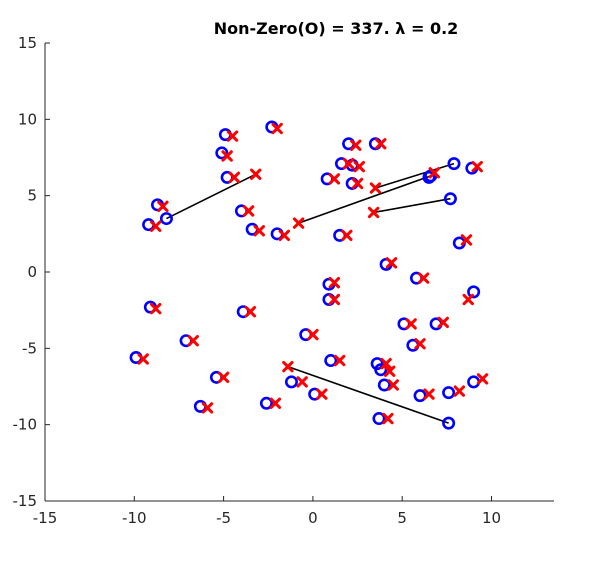 The image size is (598, 562). What do you see at coordinates (32, 272) in the screenshot?
I see `y-tick-label: 0` at bounding box center [32, 272].